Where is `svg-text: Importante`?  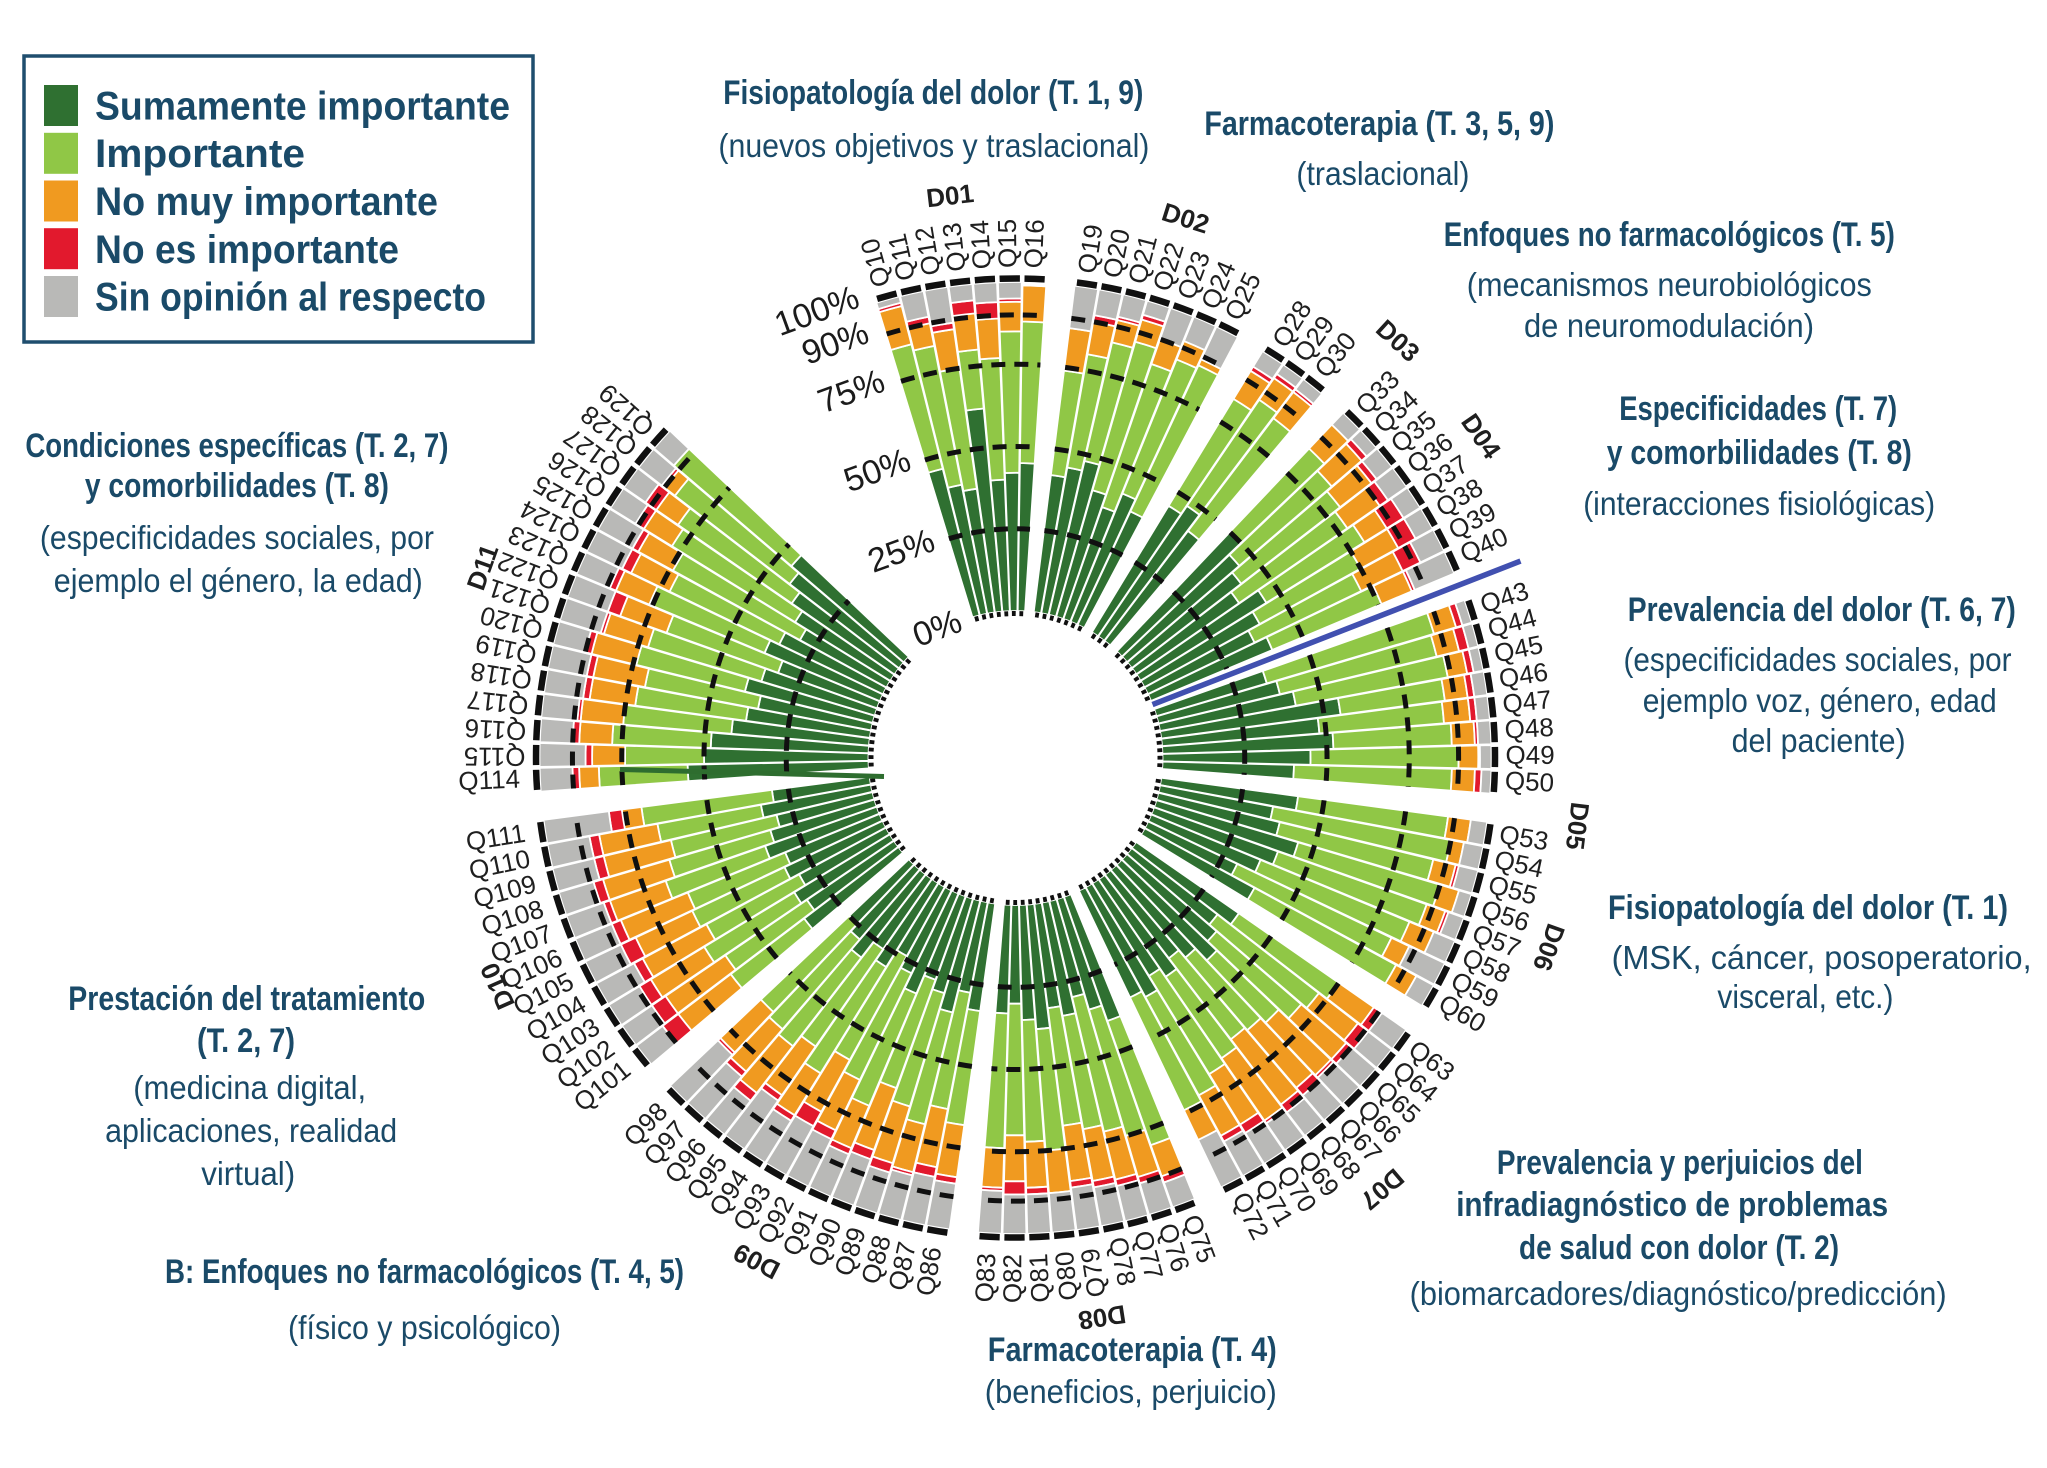
svg-text: Importante is located at coordinates (200, 154).